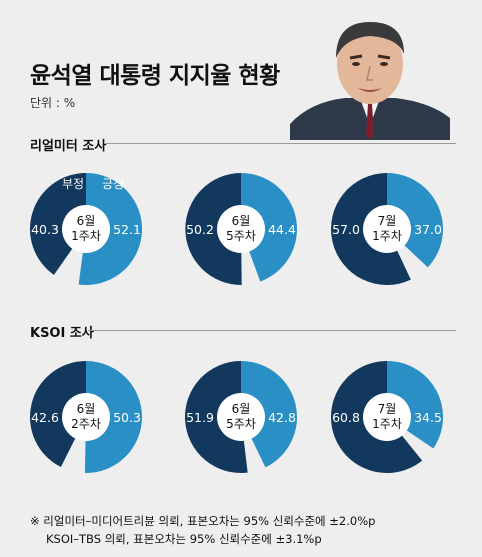  Describe the element at coordinates (346, 229) in the screenshot. I see `data-label-negative: 57.0` at that location.